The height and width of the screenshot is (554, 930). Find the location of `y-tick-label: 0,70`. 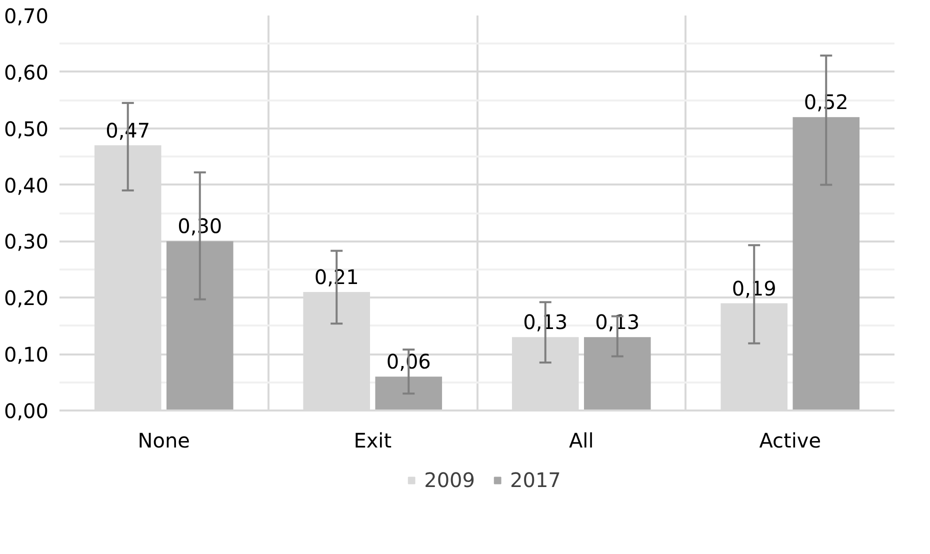

y-tick-label: 0,70 is located at coordinates (26, 16).